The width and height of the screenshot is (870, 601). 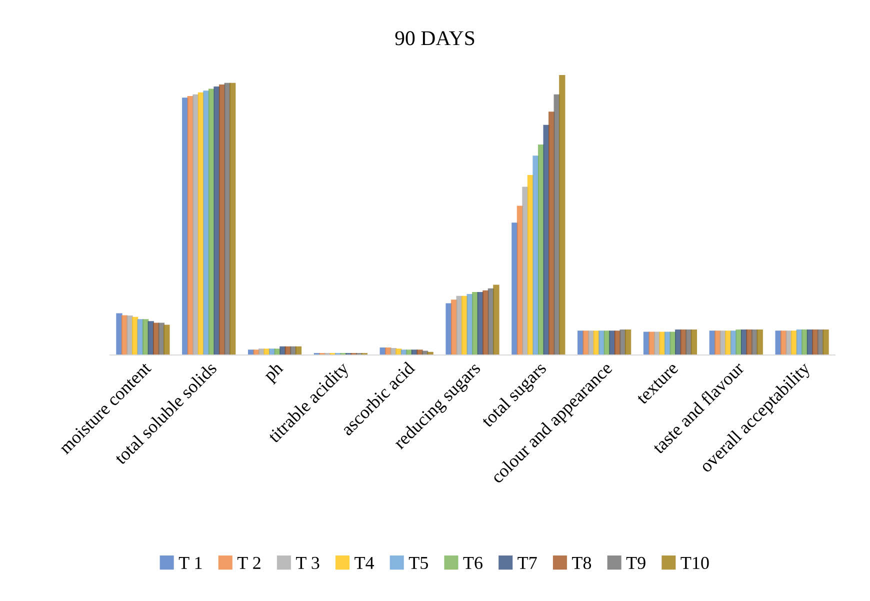 What do you see at coordinates (248, 562) in the screenshot?
I see `legend-label: T 2` at bounding box center [248, 562].